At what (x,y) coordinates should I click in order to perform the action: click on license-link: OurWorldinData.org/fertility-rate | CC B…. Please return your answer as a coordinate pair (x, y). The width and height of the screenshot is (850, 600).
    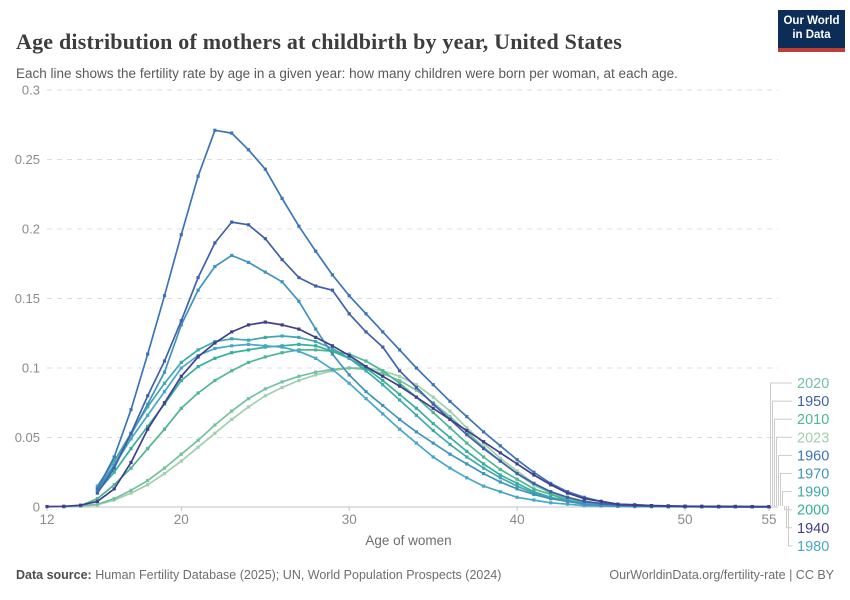
    Looking at the image, I should click on (721, 575).